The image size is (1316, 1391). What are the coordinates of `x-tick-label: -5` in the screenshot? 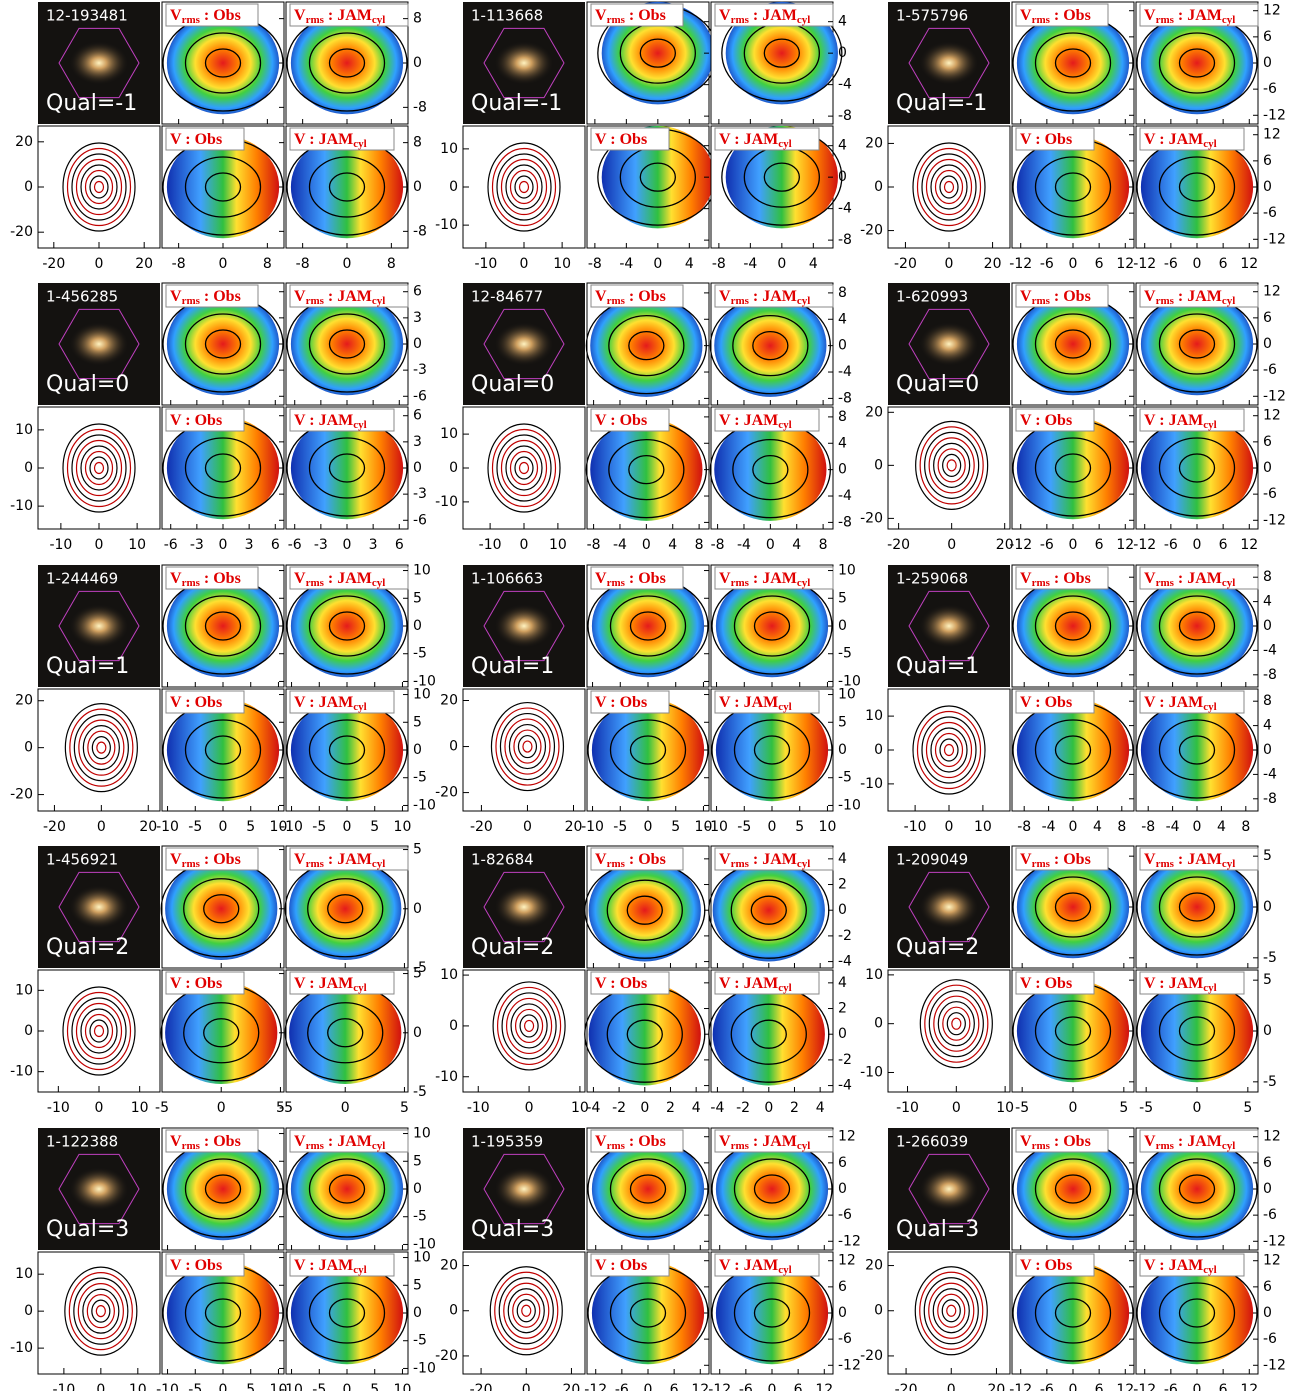 It's located at (286, 1108).